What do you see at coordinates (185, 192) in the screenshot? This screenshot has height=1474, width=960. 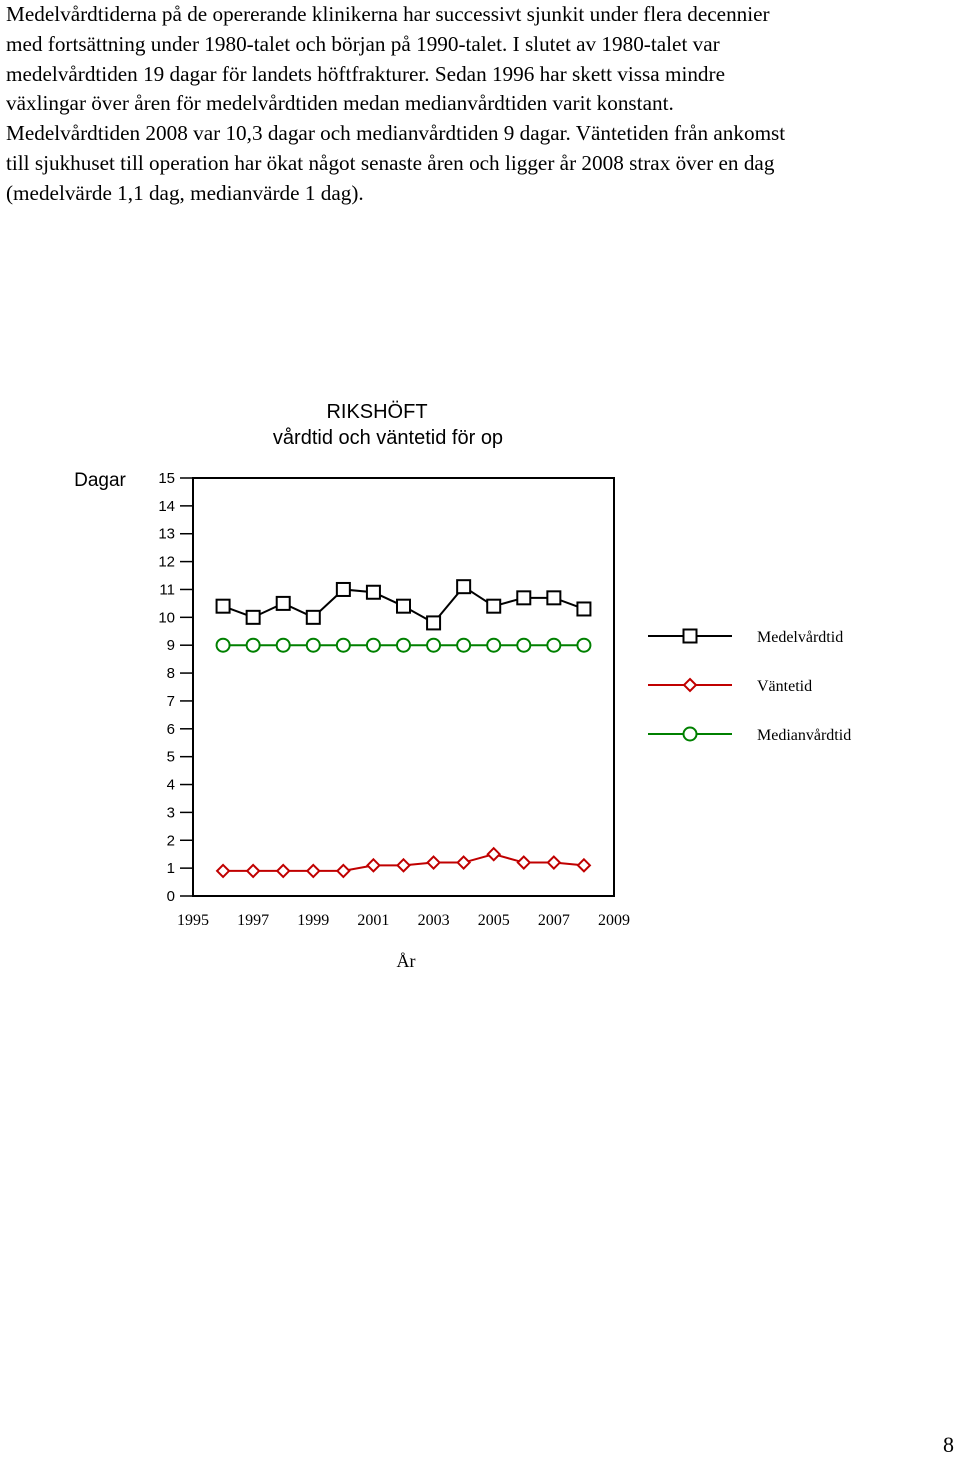 I see `paragraph-line: (medelvärde 1,1 dag, medianvärde 1 dag).` at bounding box center [185, 192].